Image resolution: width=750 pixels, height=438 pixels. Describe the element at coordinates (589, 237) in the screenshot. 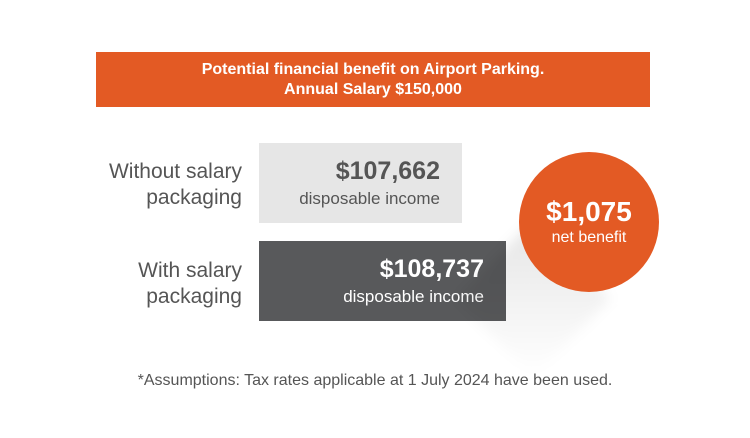

I see `net-benefit-label: net benefit` at that location.